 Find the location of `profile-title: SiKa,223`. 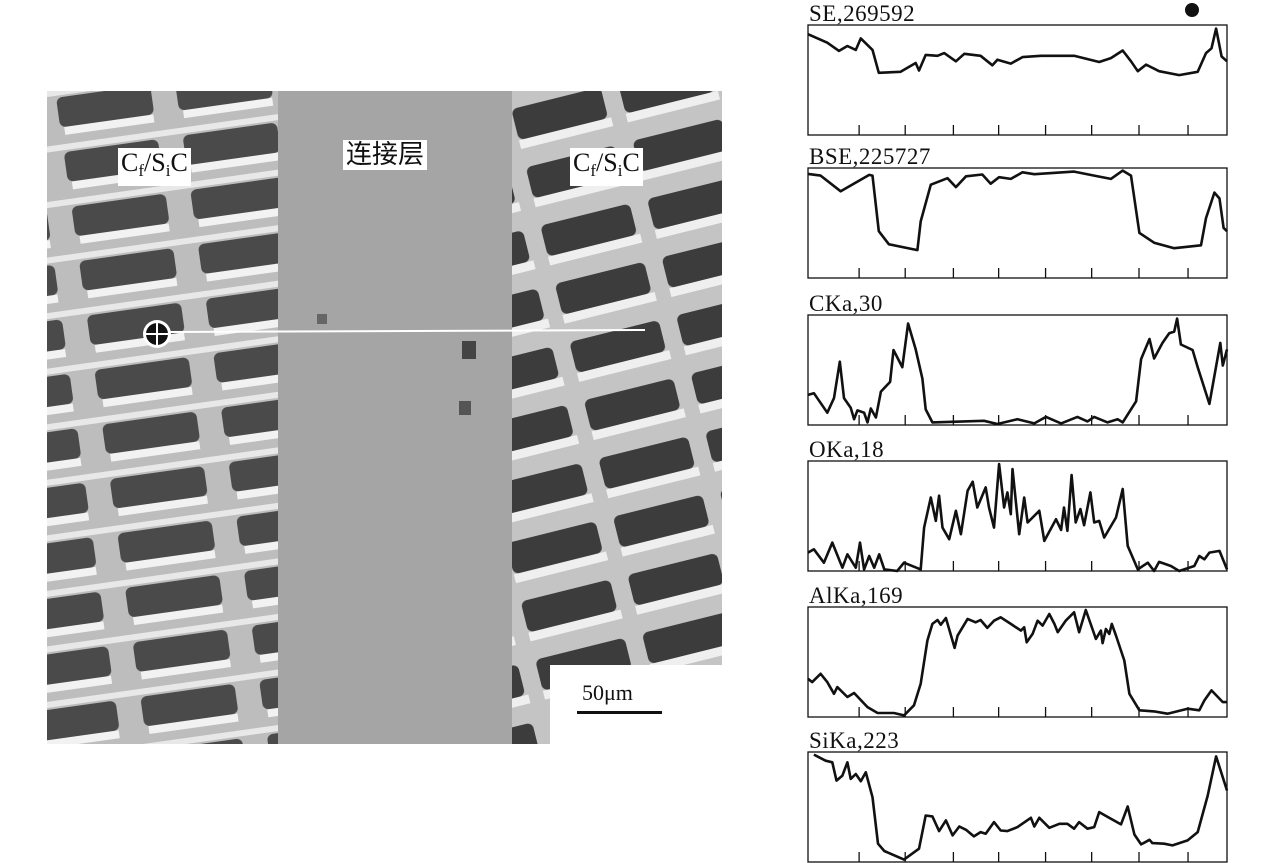

profile-title: SiKa,223 is located at coordinates (854, 740).